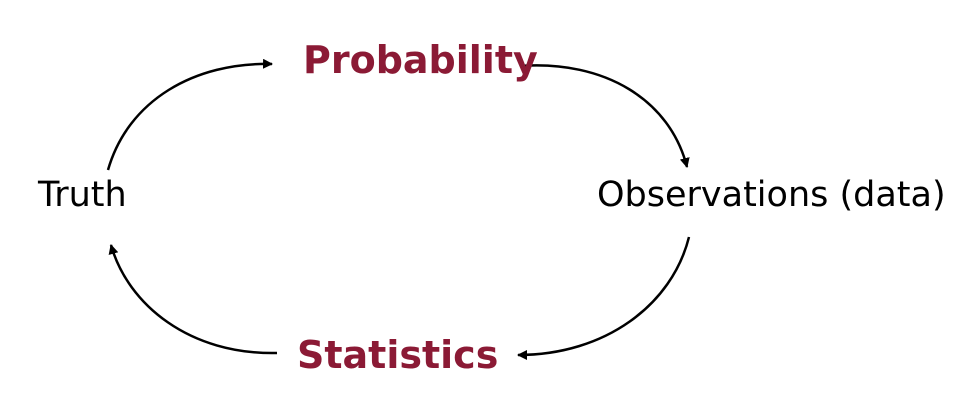 The height and width of the screenshot is (401, 958). What do you see at coordinates (420, 60) in the screenshot?
I see `node-probability: Probability` at bounding box center [420, 60].